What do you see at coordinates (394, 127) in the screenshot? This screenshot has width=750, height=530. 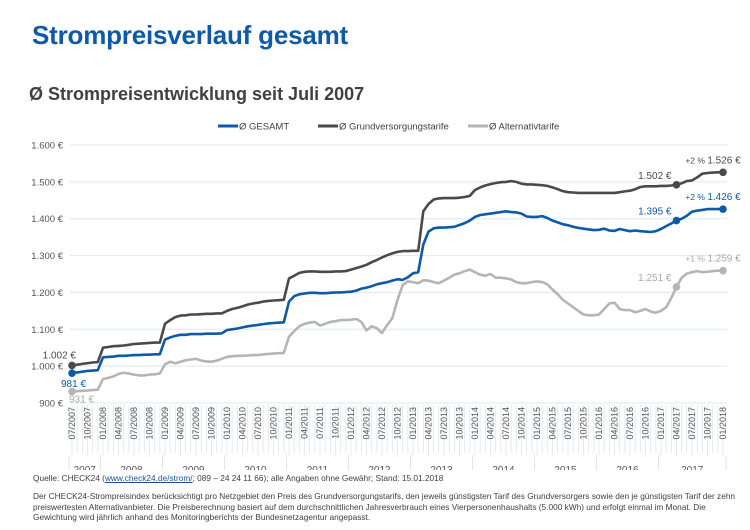 I see `legend-label-1: Ø Grundversorgungstarife` at bounding box center [394, 127].